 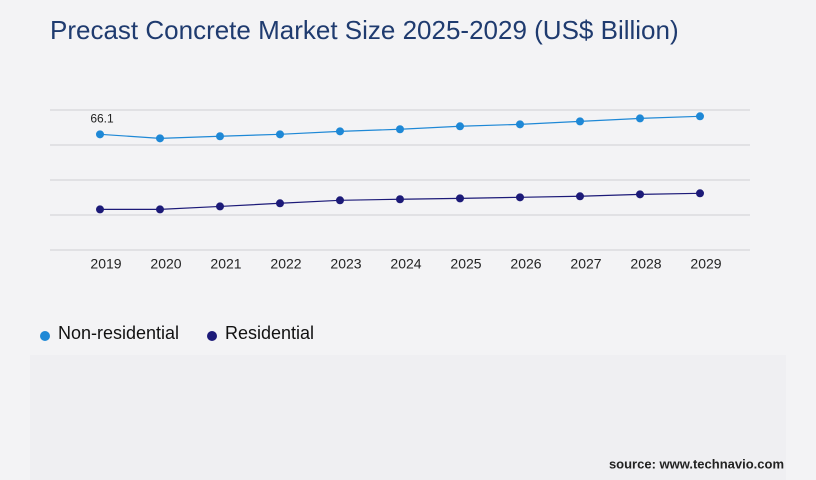 What do you see at coordinates (269, 333) in the screenshot?
I see `legend-label: Residential` at bounding box center [269, 333].